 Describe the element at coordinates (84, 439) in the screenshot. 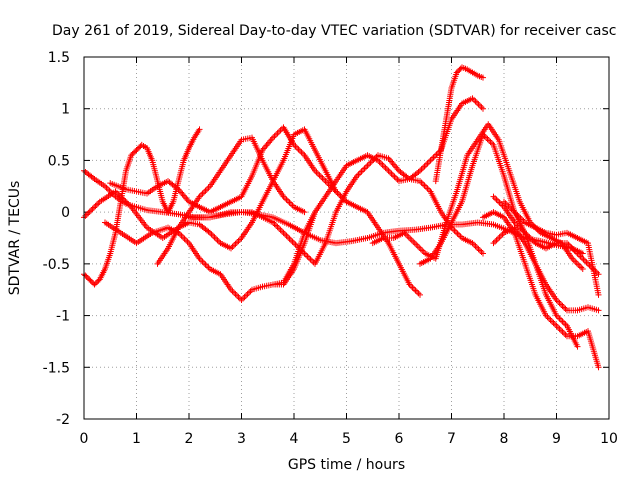

I see `x-tick-label: 0` at that location.